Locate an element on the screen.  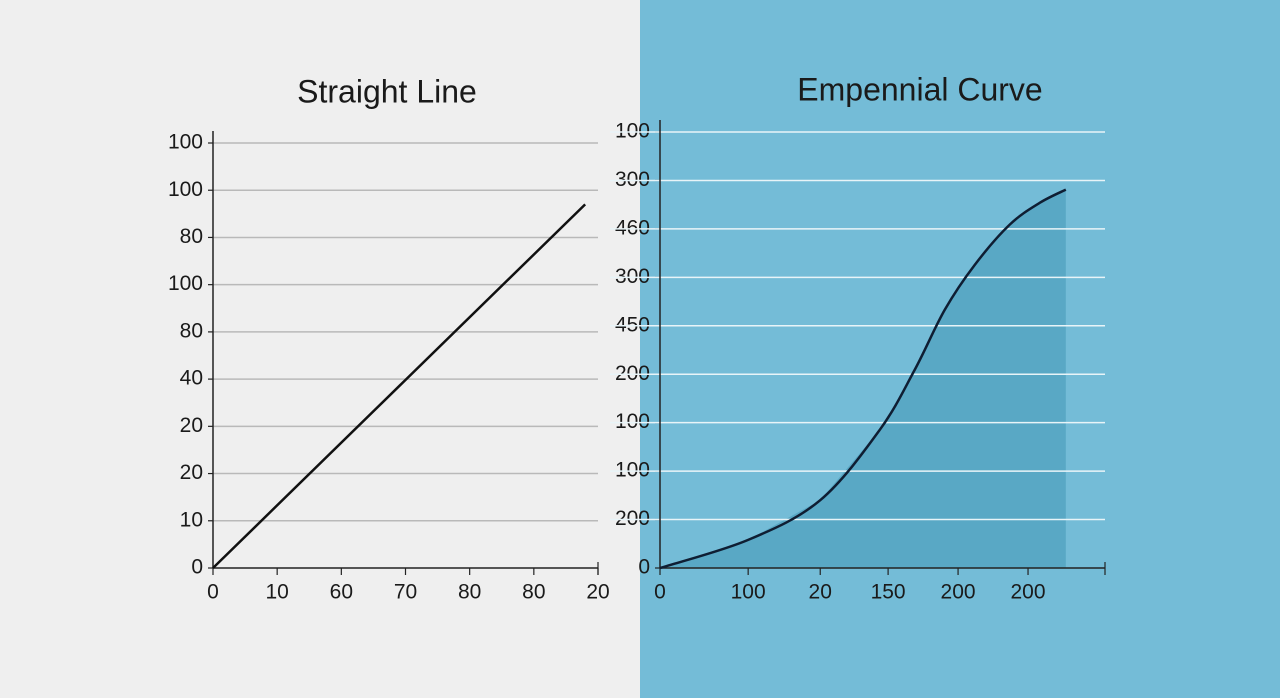
chart-title: Straight Line is located at coordinates (387, 91).